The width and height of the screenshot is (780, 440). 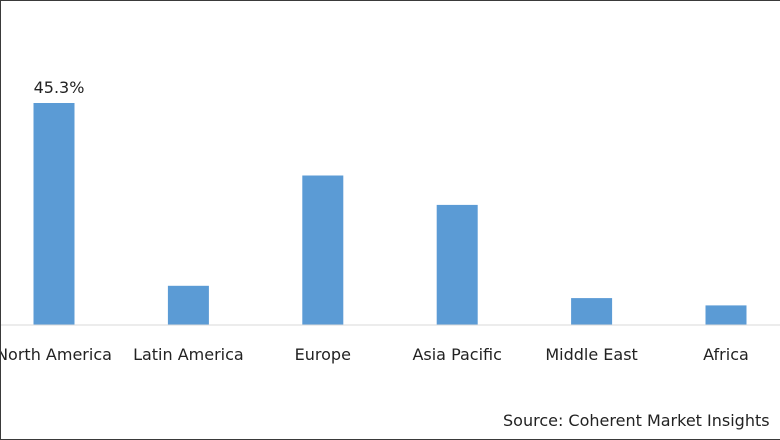 I want to click on bar-europe, so click(x=323, y=250).